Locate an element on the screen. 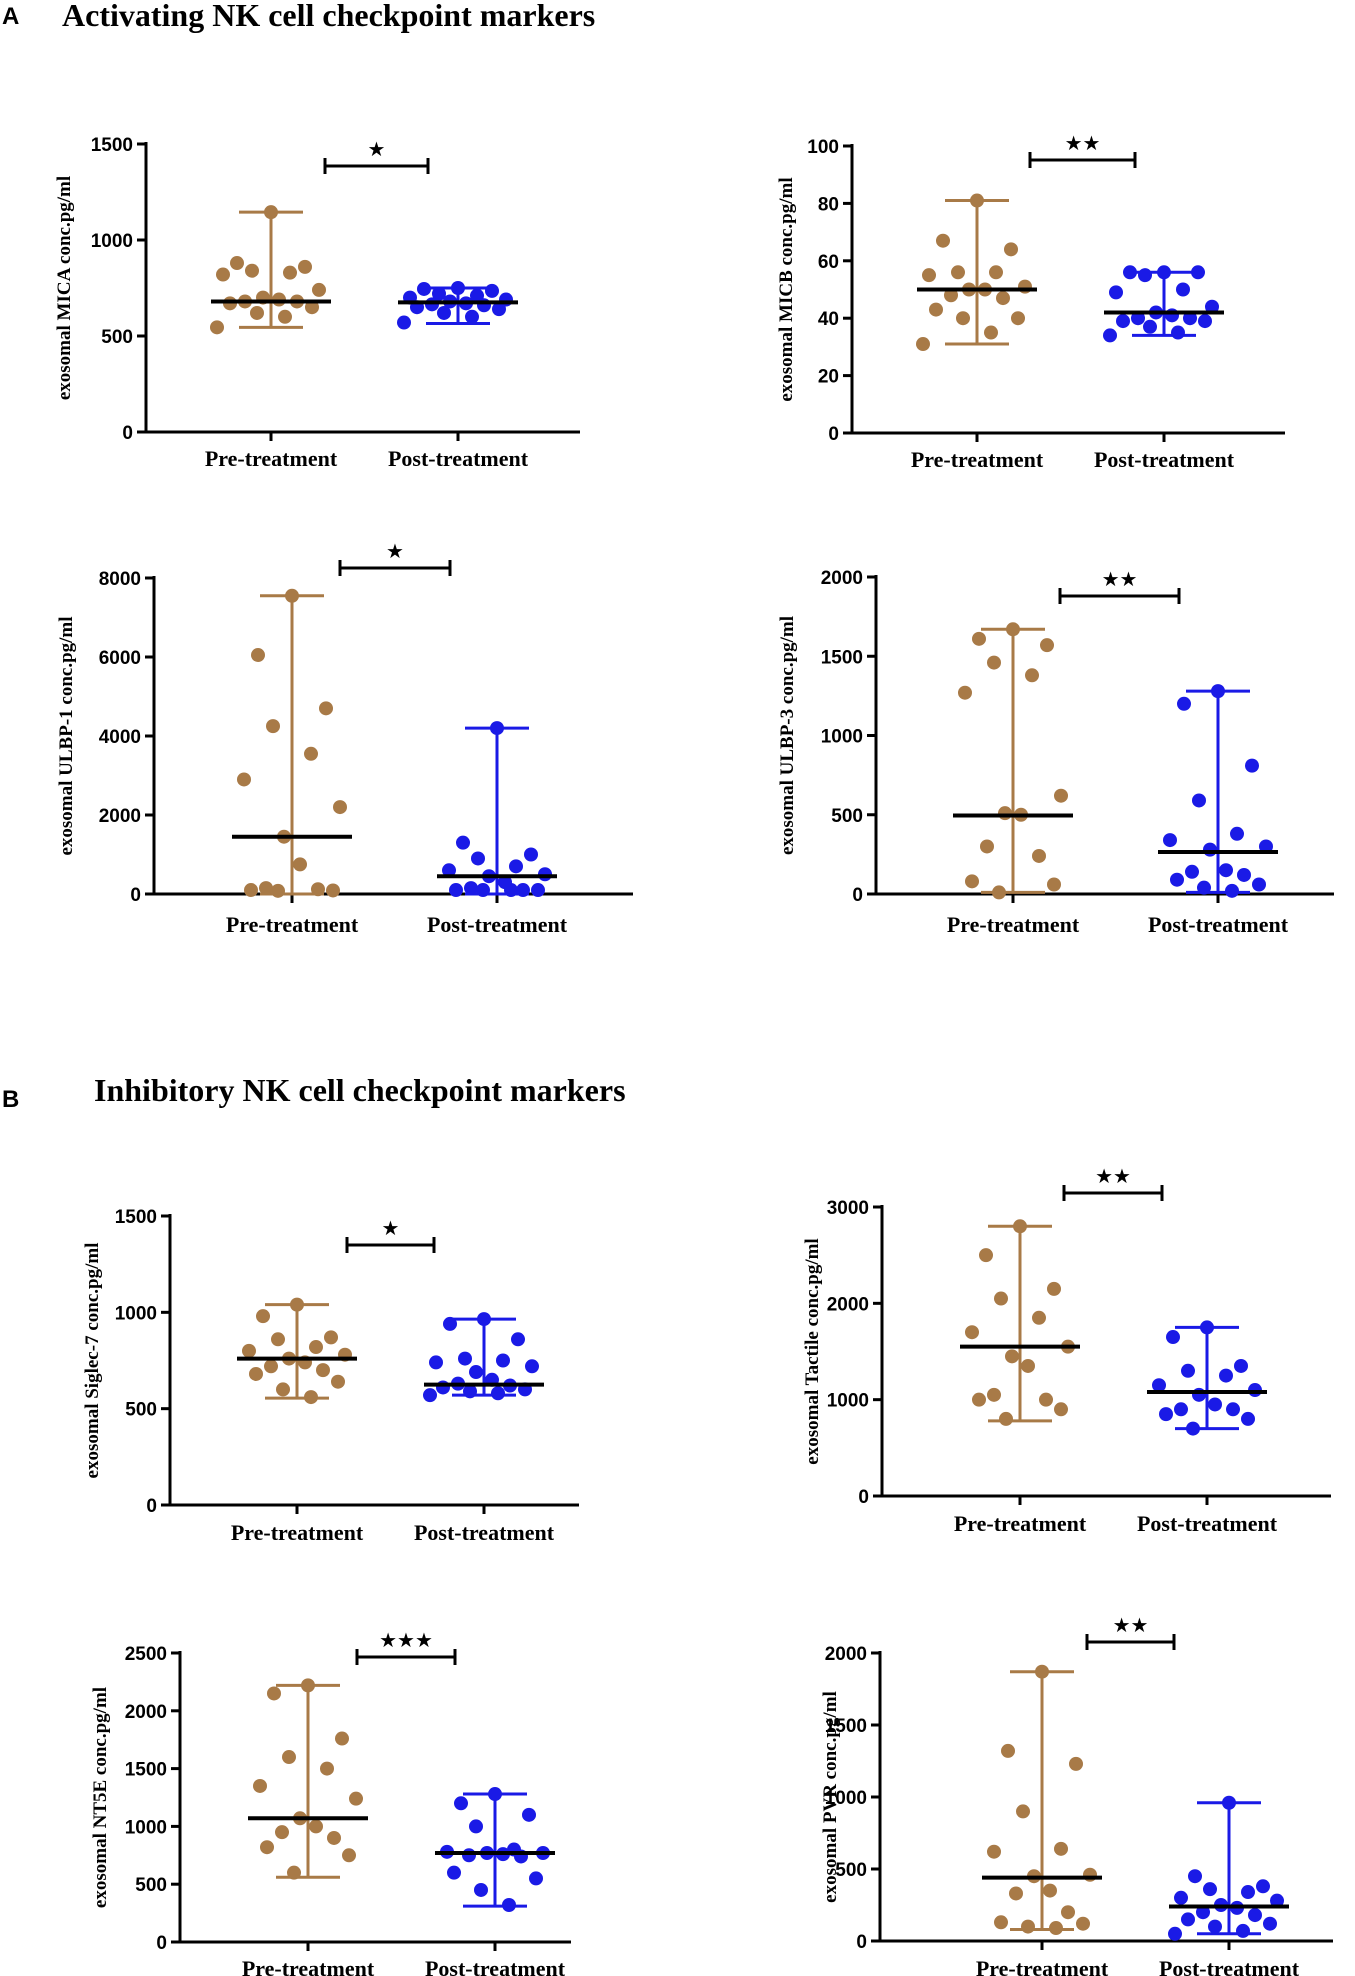 This screenshot has height=1976, width=1355. y-tick-label: 6000 is located at coordinates (120, 658).